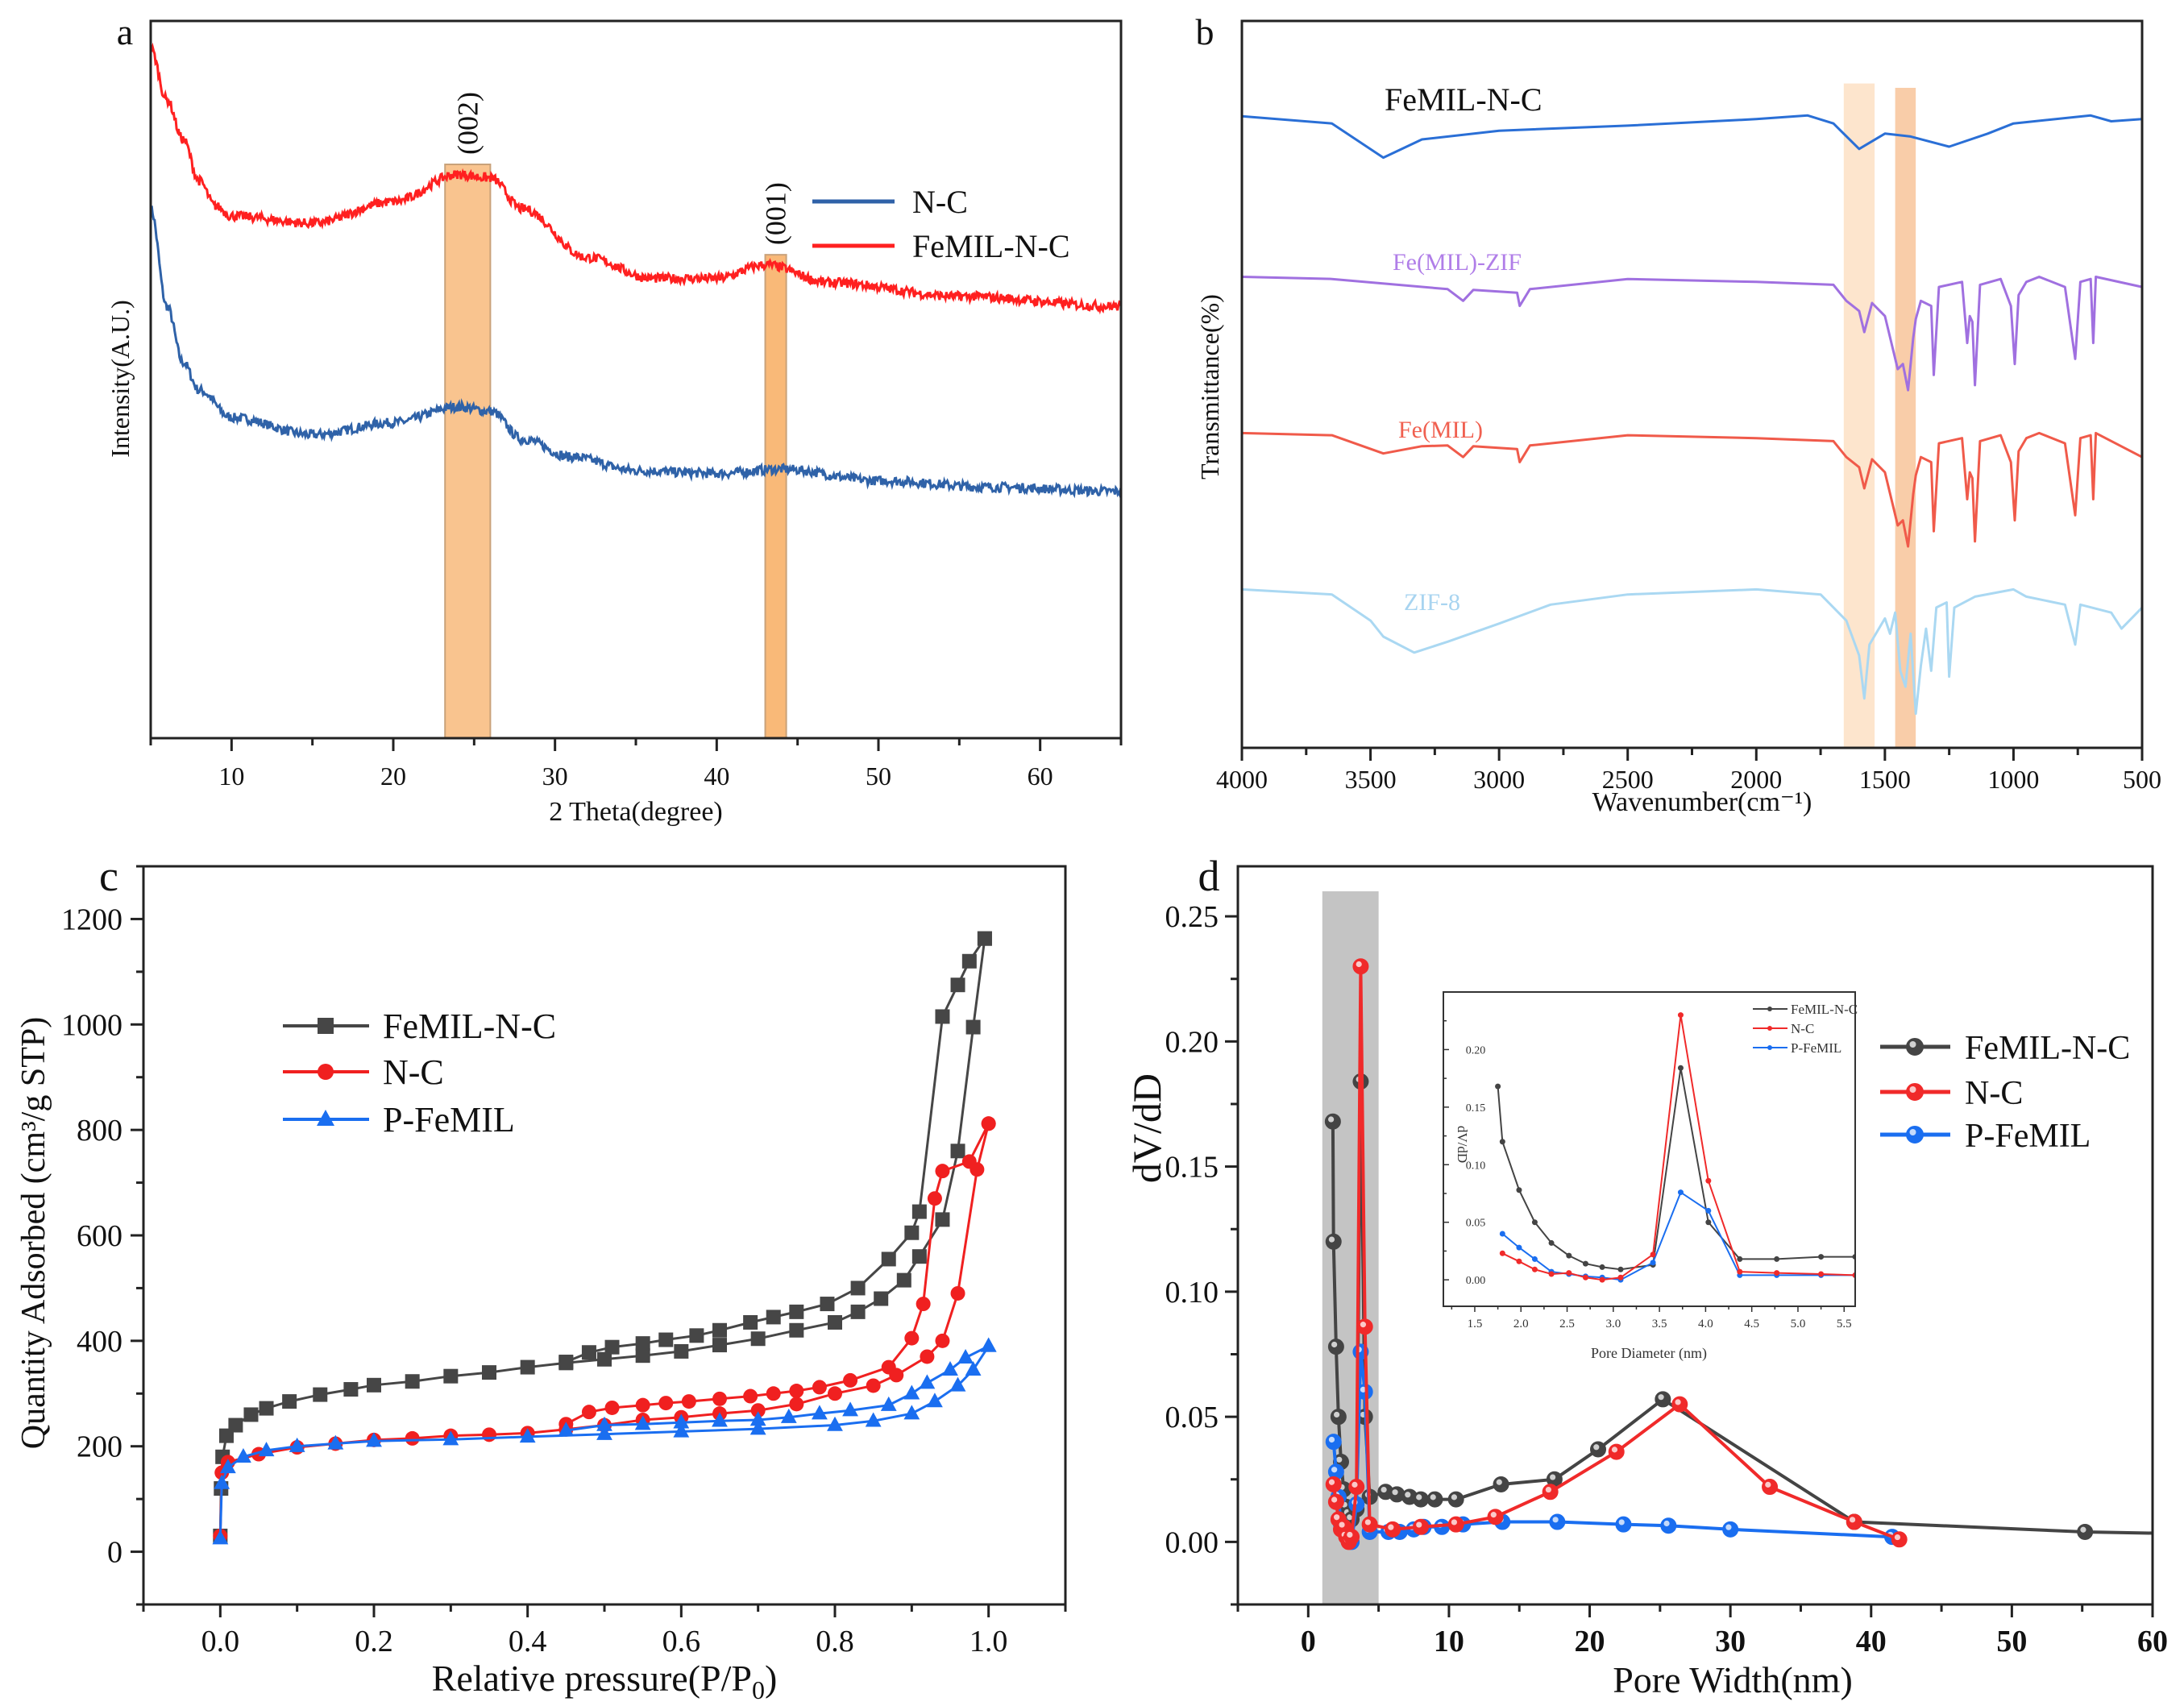 The height and width of the screenshot is (1706, 2184). Describe the element at coordinates (775, 496) in the screenshot. I see `highlight-band` at that location.